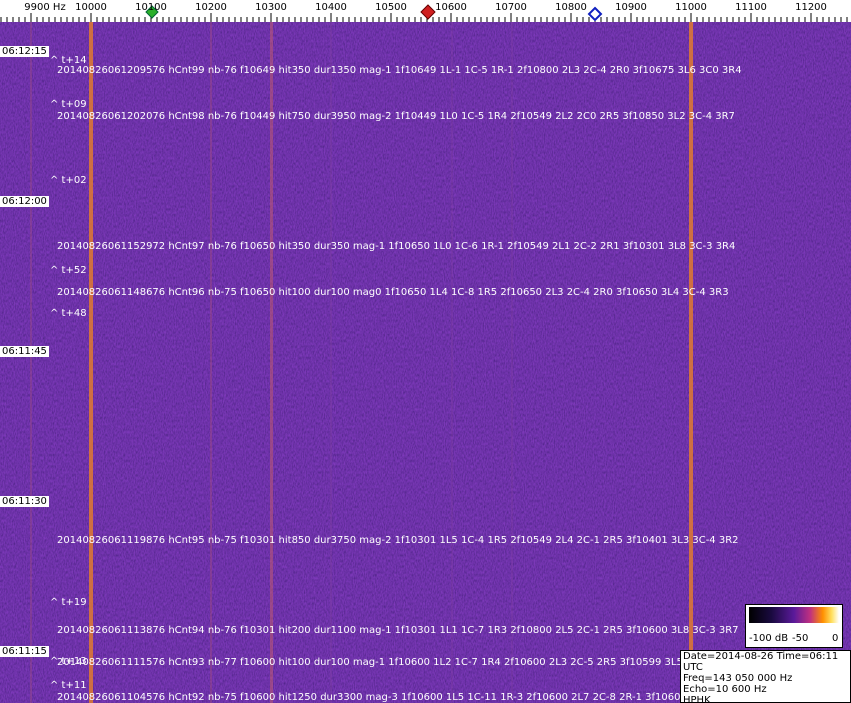  I want to click on marker-label: ^ t+11, so click(68, 685).